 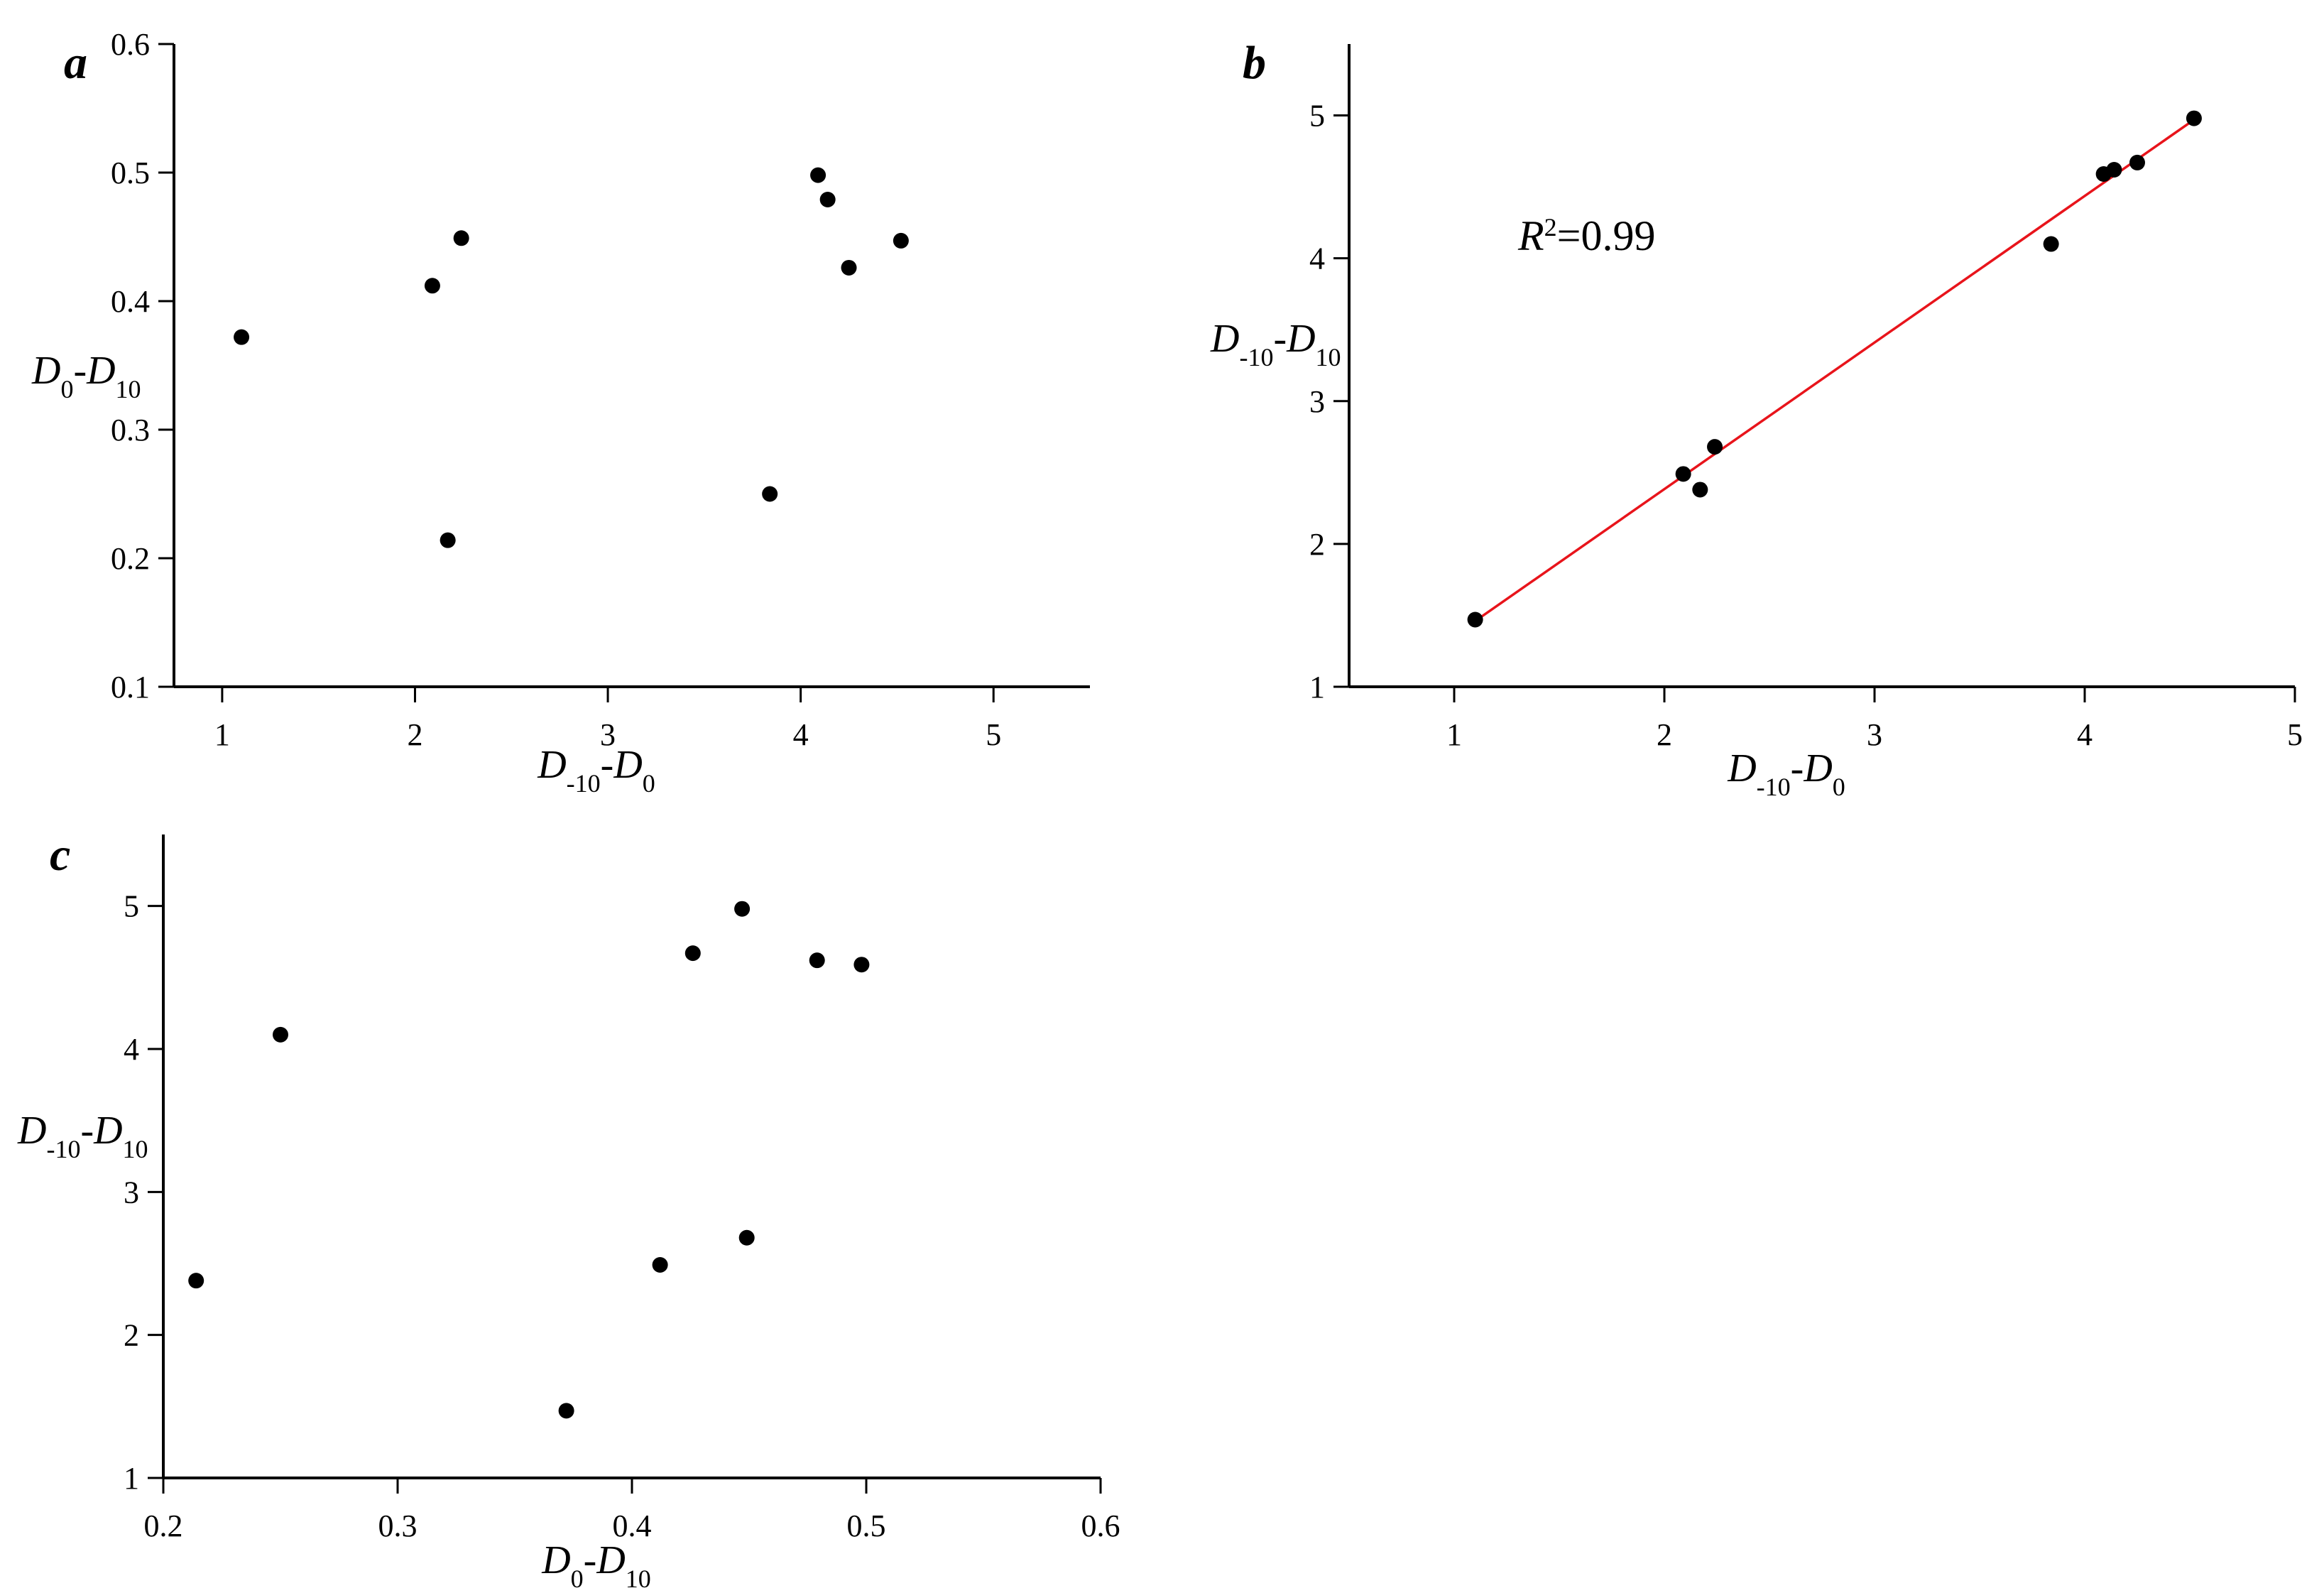 What do you see at coordinates (130, 430) in the screenshot?
I see `y-tick-label: 0.3` at bounding box center [130, 430].